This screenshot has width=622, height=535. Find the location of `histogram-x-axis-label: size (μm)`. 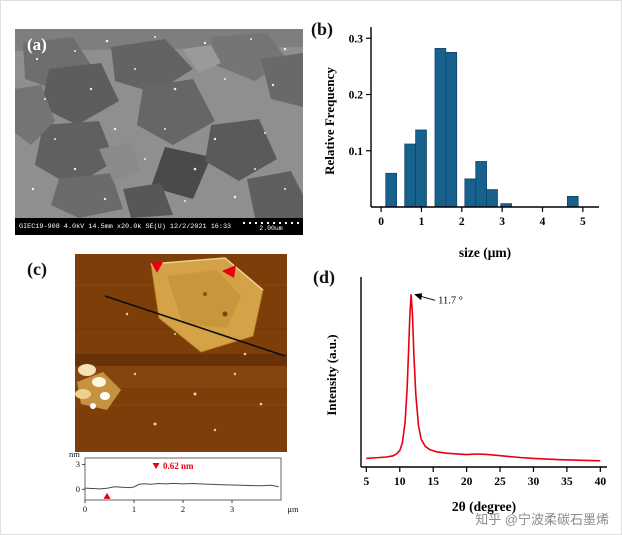

histogram-x-axis-label: size (μm) is located at coordinates (485, 252).